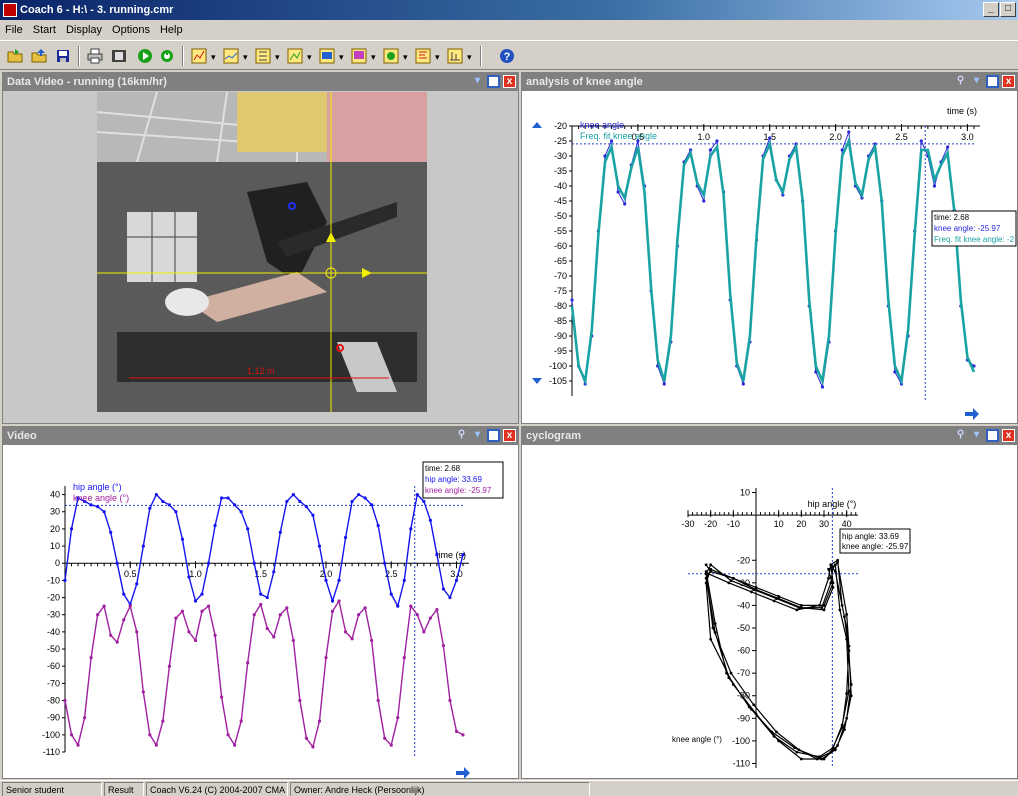 This screenshot has width=1018, height=796. Describe the element at coordinates (199, 56) in the screenshot. I see `chart-icon` at that location.